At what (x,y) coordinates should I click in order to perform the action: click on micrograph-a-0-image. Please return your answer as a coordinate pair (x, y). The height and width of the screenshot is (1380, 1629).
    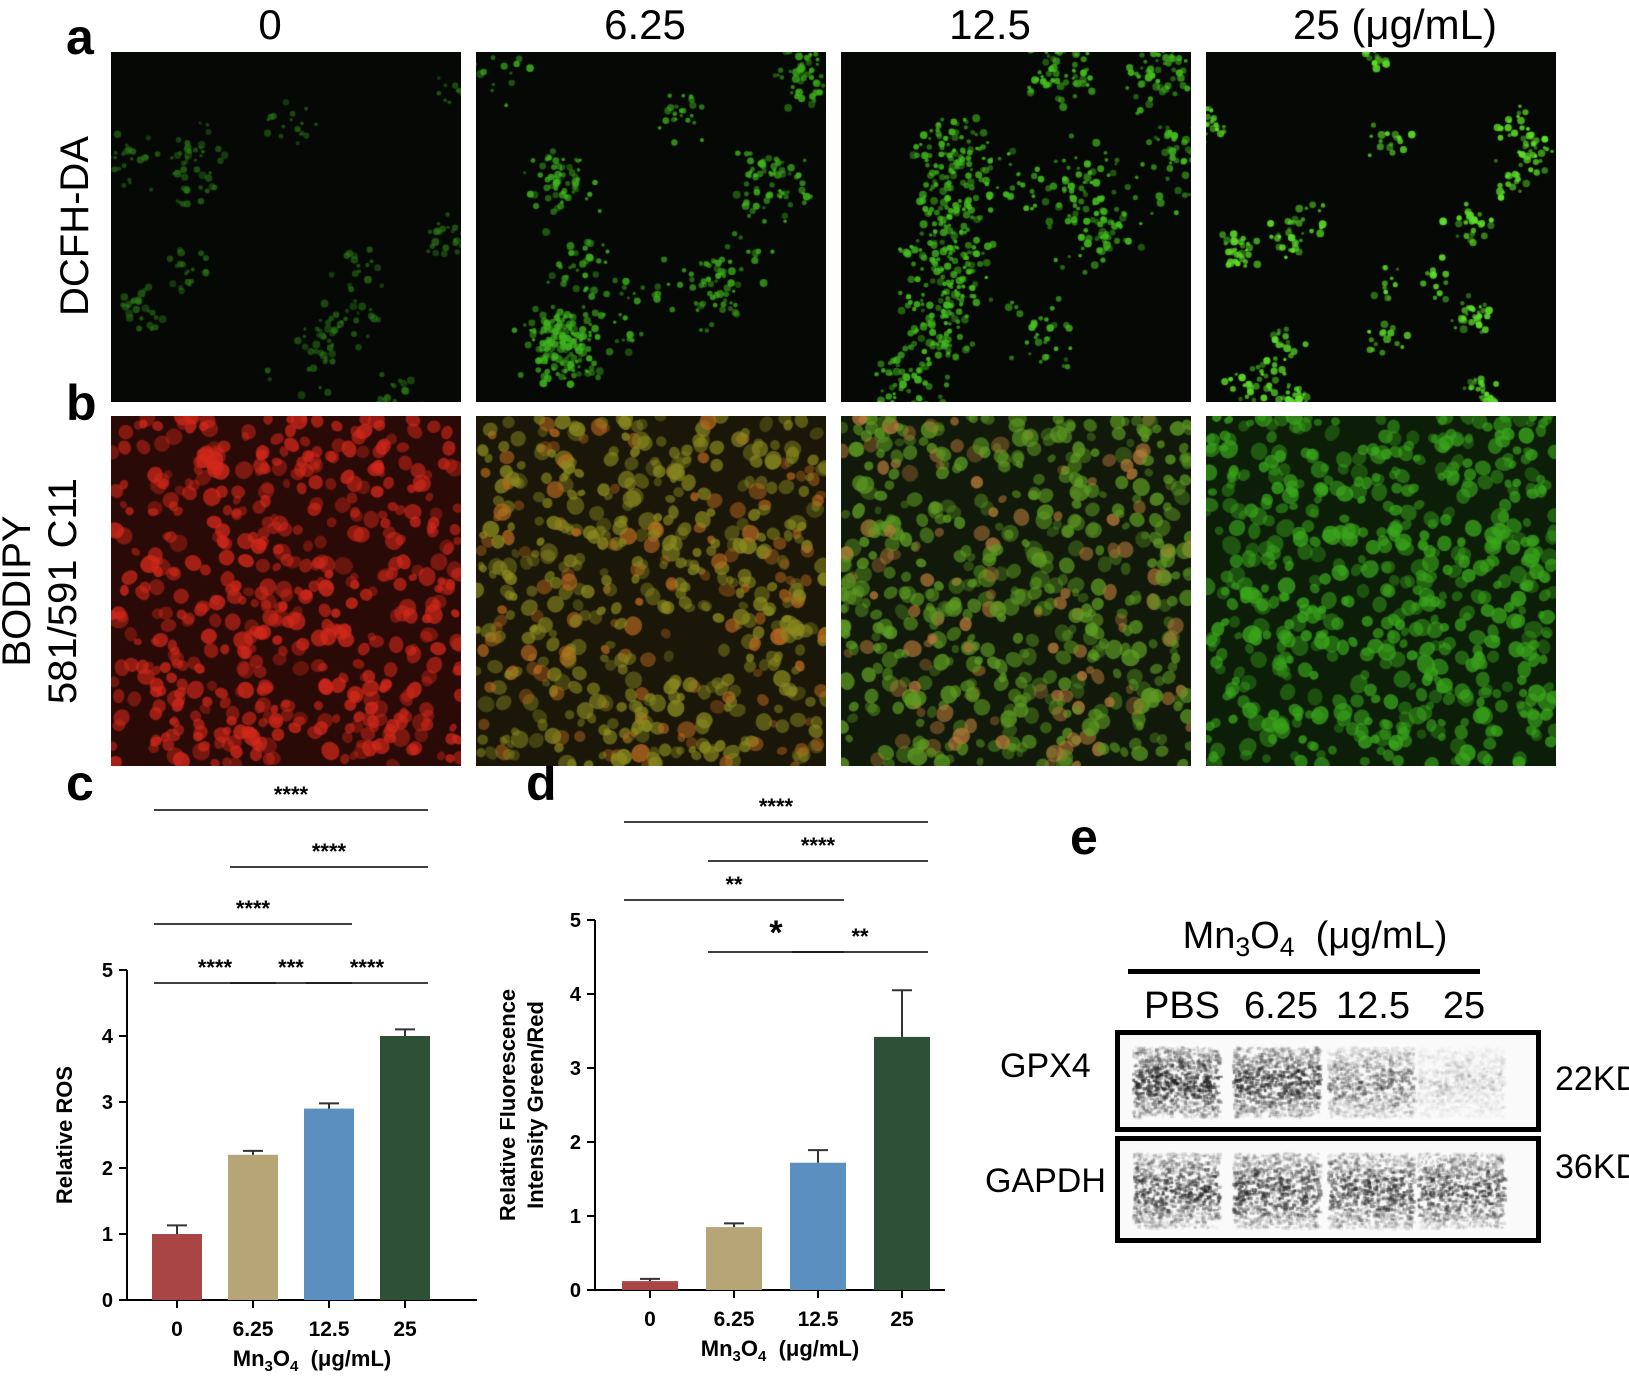
    Looking at the image, I should click on (286, 227).